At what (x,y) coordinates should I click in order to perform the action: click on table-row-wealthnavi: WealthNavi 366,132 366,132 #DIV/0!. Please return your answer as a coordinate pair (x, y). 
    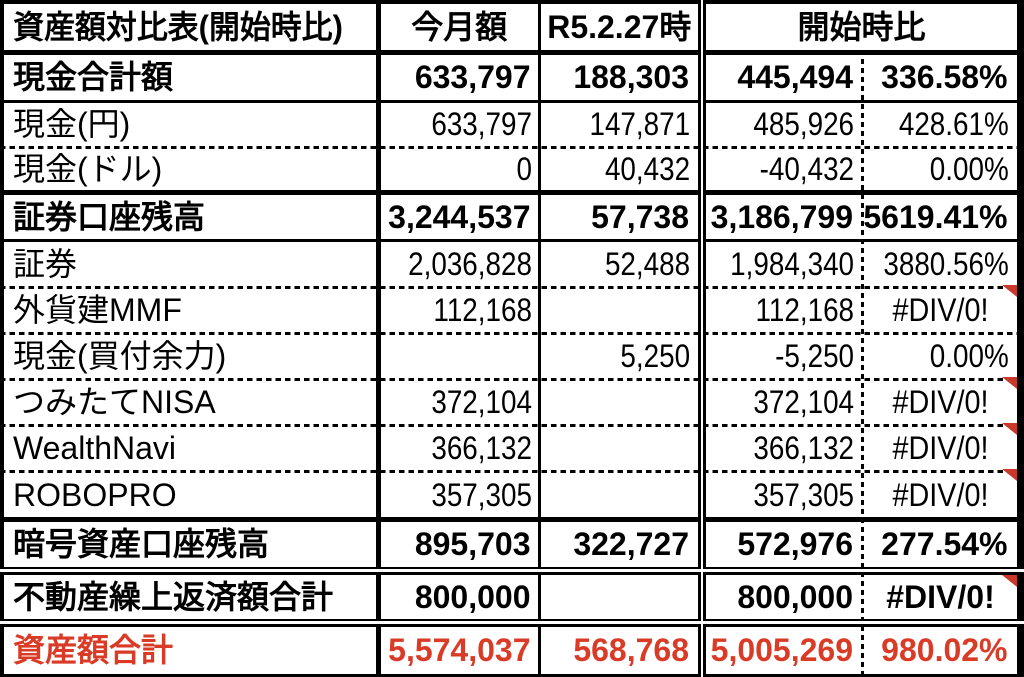
    Looking at the image, I should click on (512, 448).